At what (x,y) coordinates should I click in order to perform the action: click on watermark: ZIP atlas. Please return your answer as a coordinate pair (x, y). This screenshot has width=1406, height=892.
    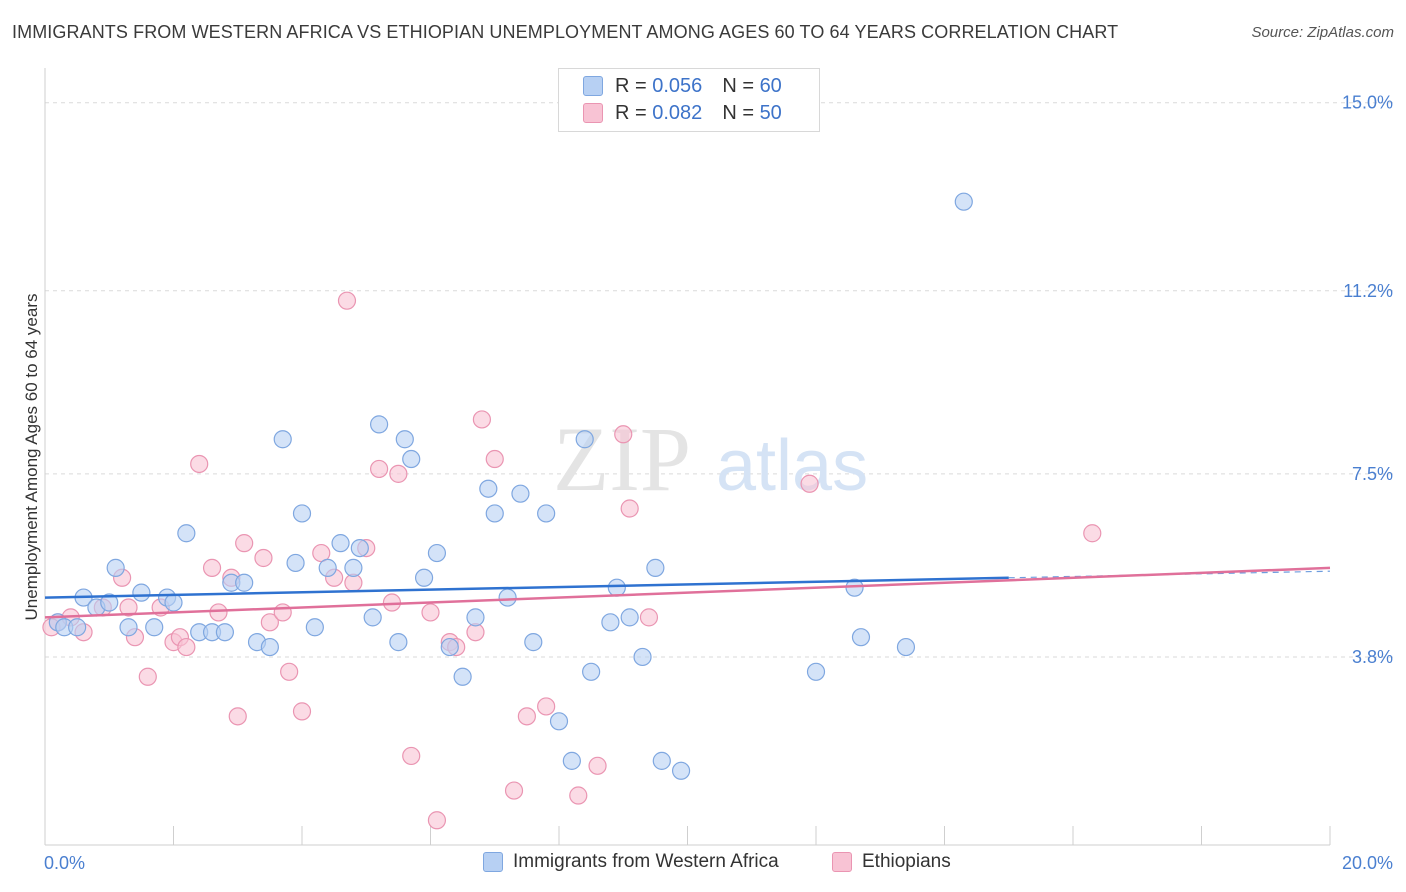
    Looking at the image, I should click on (710, 459).